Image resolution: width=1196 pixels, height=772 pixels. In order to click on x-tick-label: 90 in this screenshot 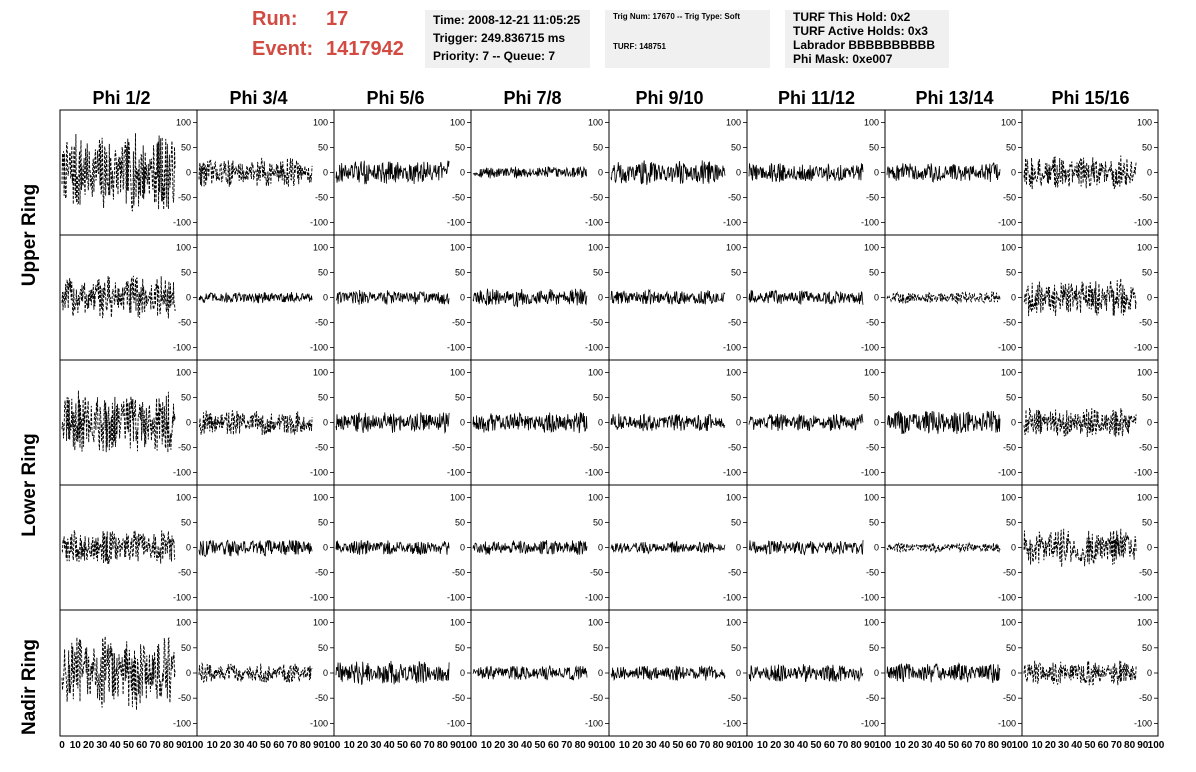, I will do `click(182, 745)`.